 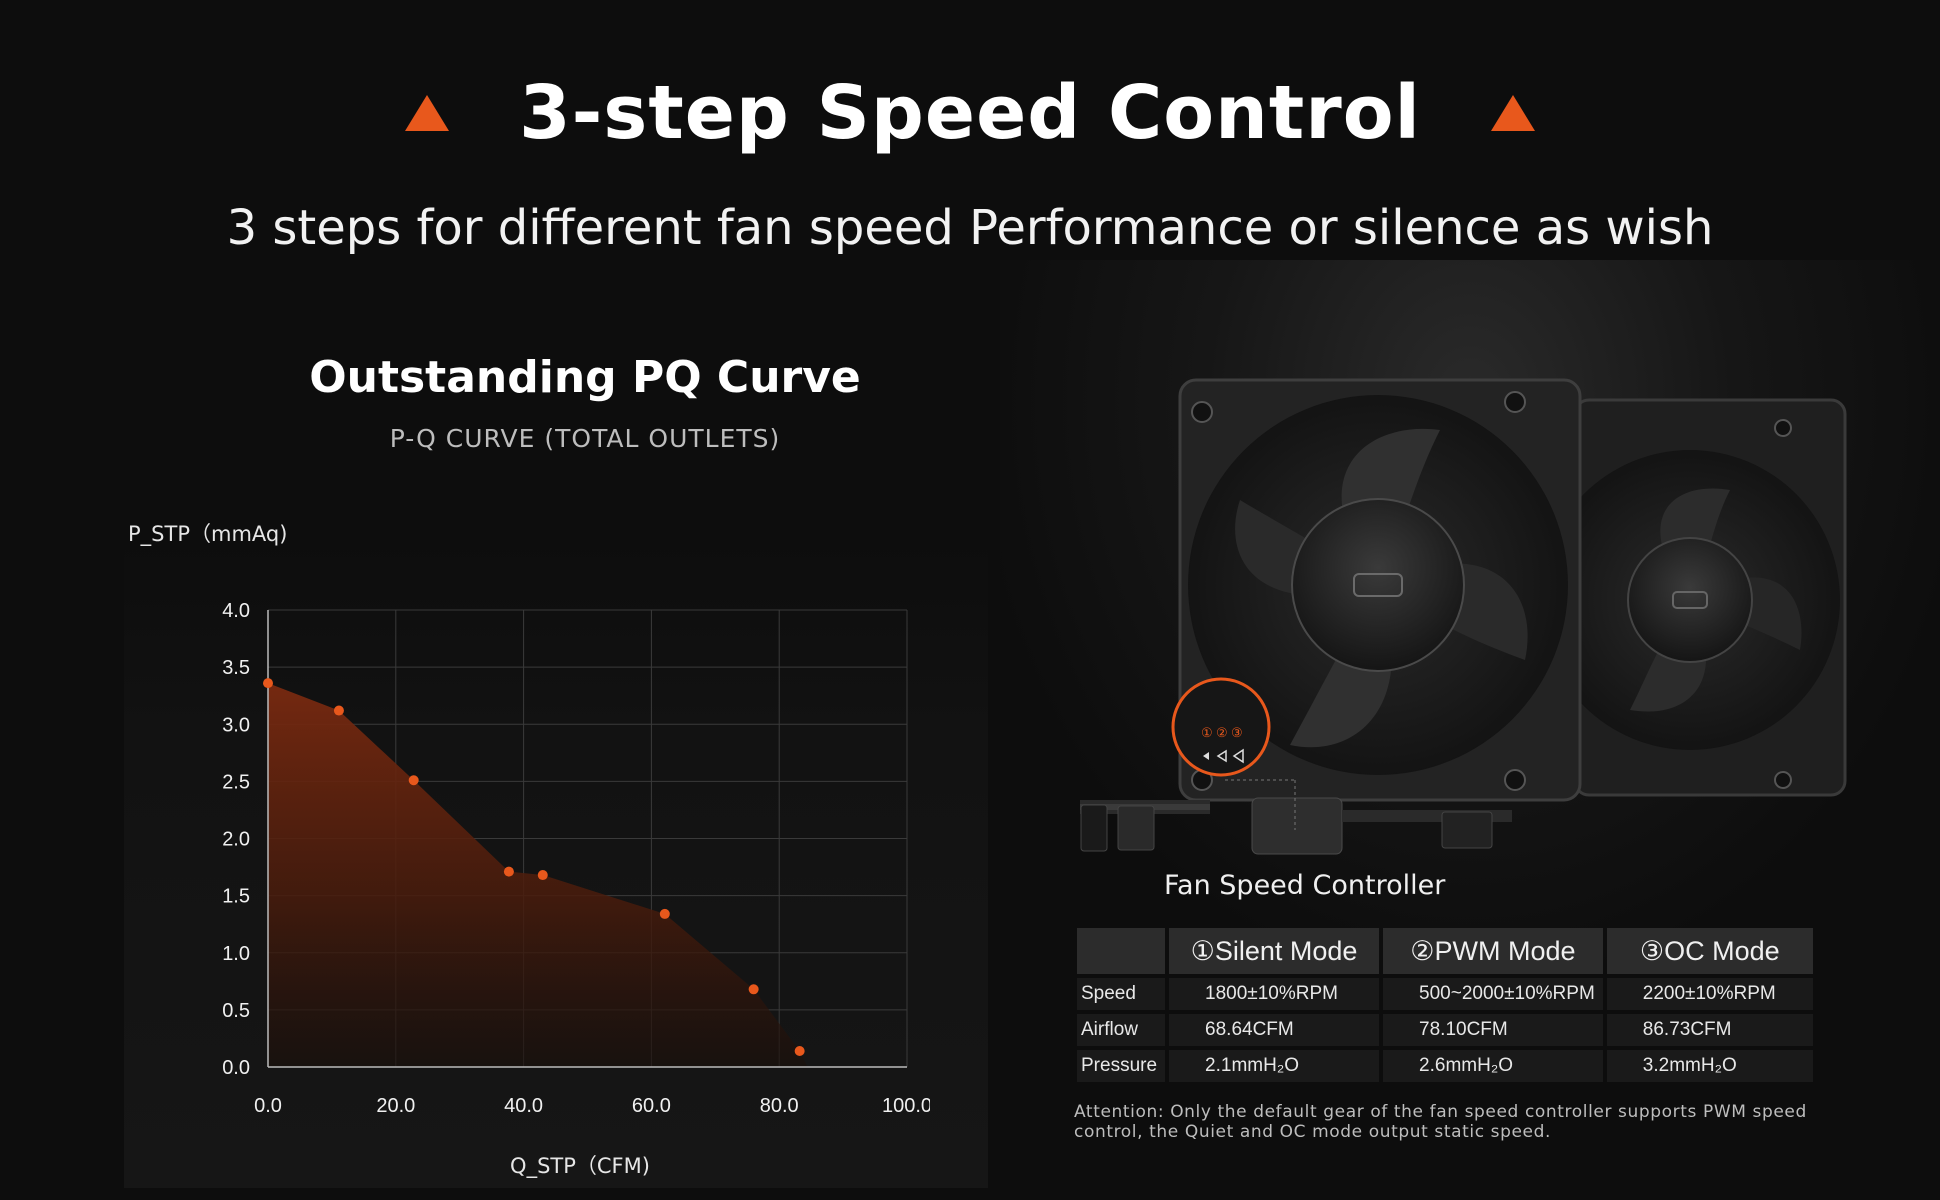 What do you see at coordinates (1493, 1066) in the screenshot?
I see `cell: 2.6mmH₂O` at bounding box center [1493, 1066].